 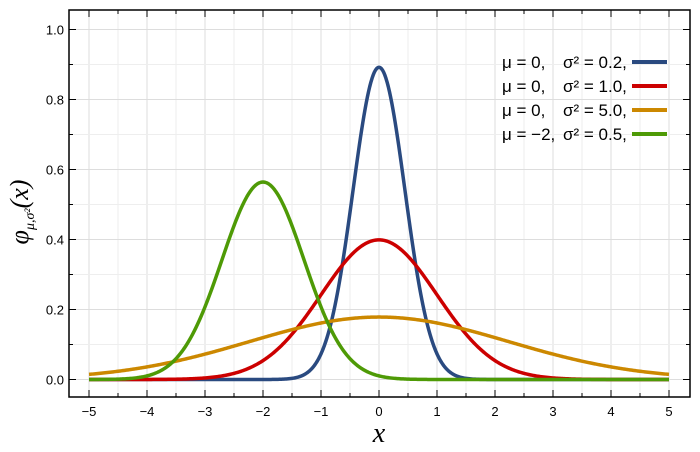 What do you see at coordinates (595, 134) in the screenshot?
I see `legend-sigma-label: σ² = 0.5,` at bounding box center [595, 134].